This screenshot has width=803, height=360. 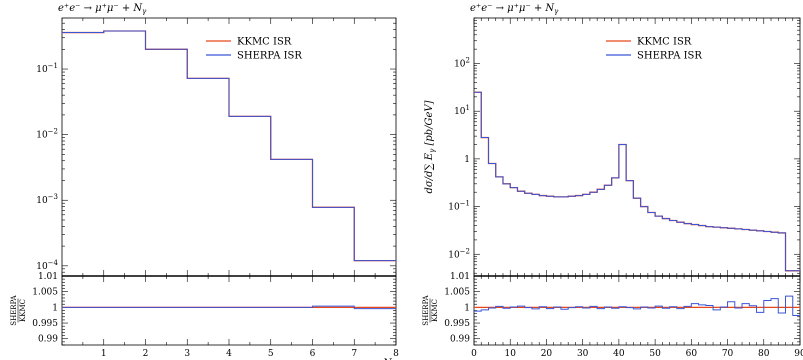 I want to click on y-axis-label: dσ/d∑ Eγ [pb/GeV], so click(x=430, y=146).